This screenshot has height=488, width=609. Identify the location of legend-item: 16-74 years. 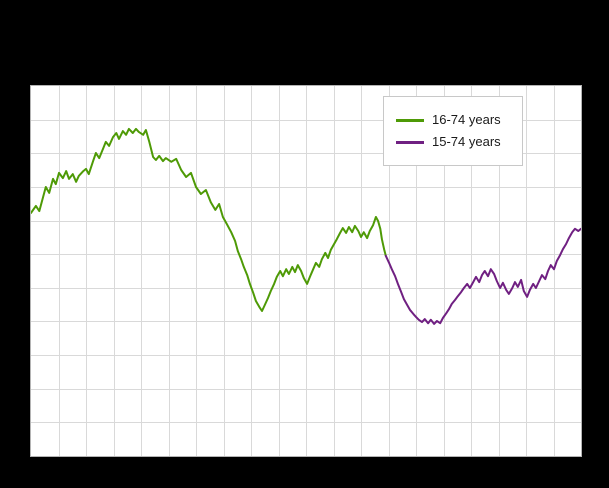
(453, 120).